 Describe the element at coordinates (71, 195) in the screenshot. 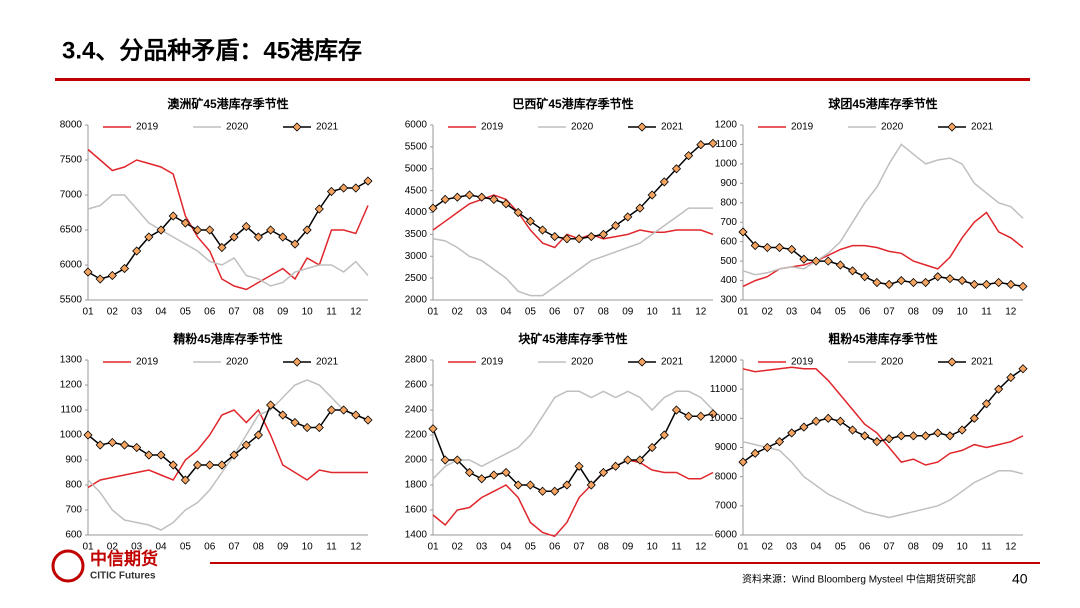

I see `y-tick-label: 7000` at that location.